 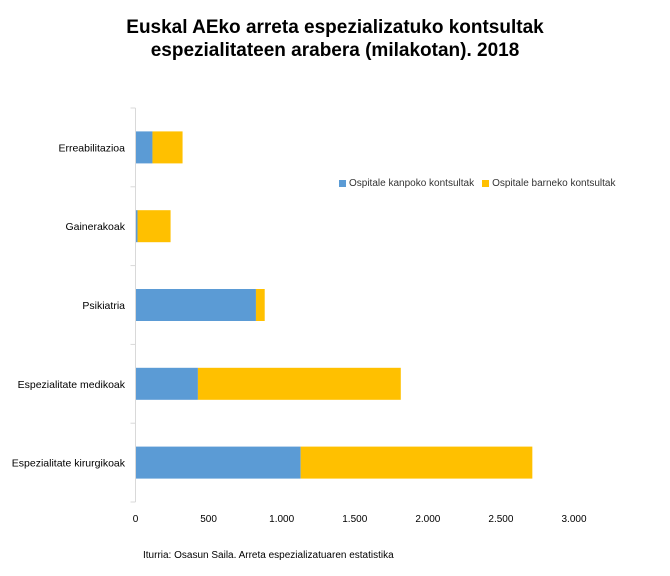 I want to click on x-tick-label: 1.000, so click(x=281, y=519).